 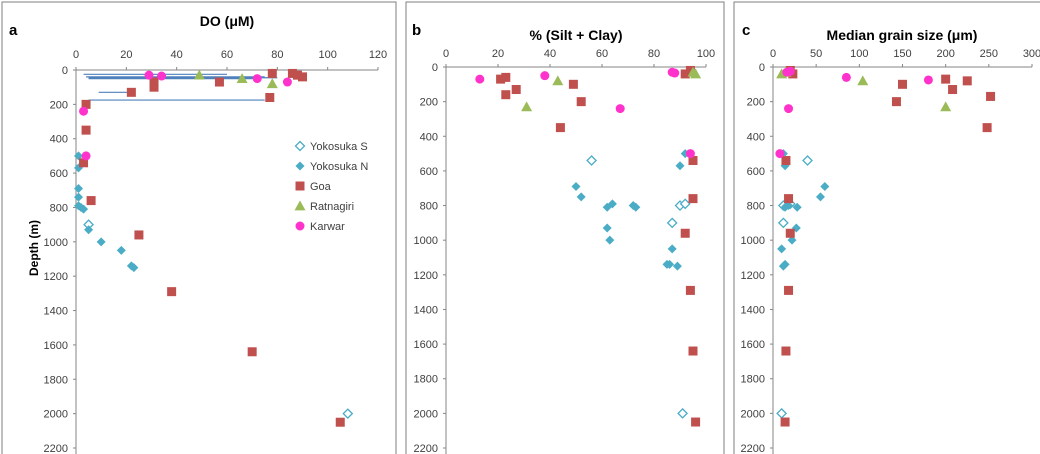 I want to click on x-tick-label: 250, so click(x=989, y=54).